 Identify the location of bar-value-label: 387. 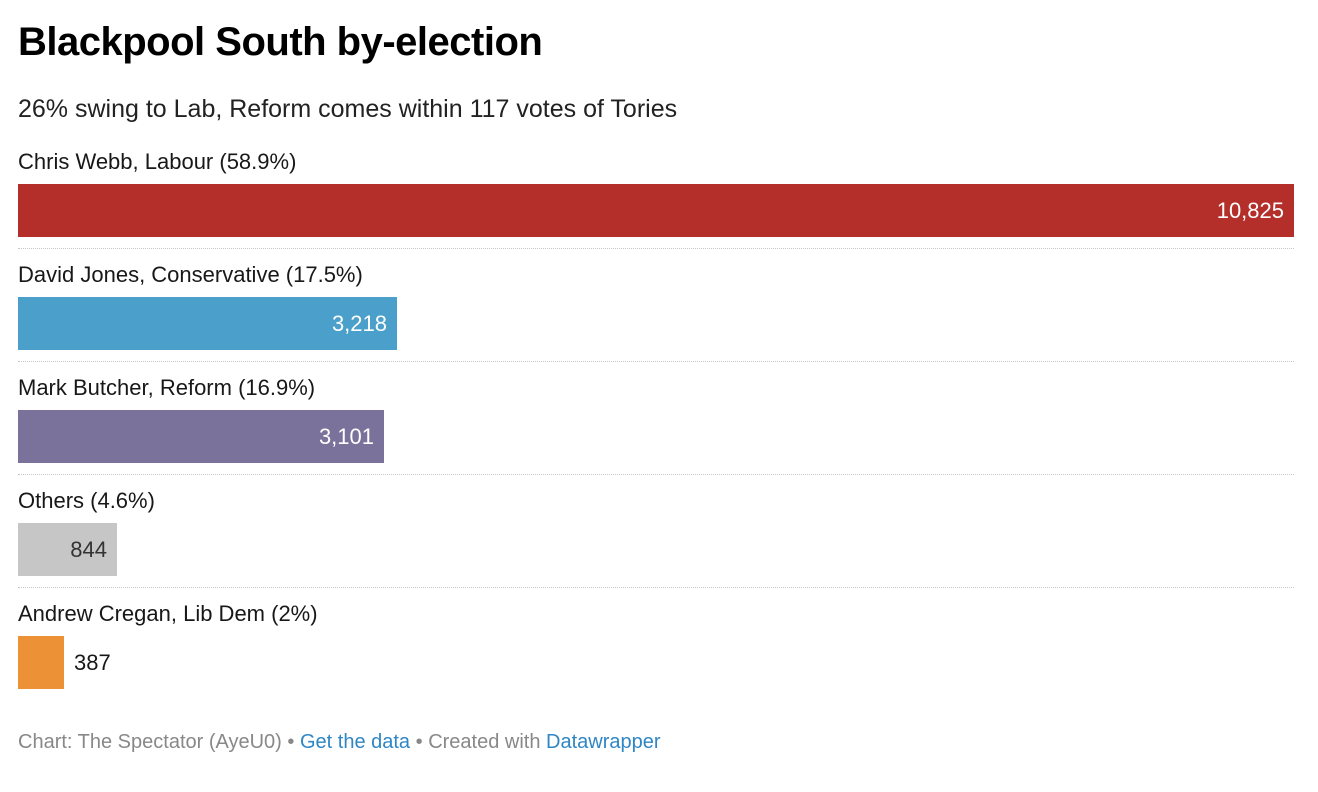
(92, 662).